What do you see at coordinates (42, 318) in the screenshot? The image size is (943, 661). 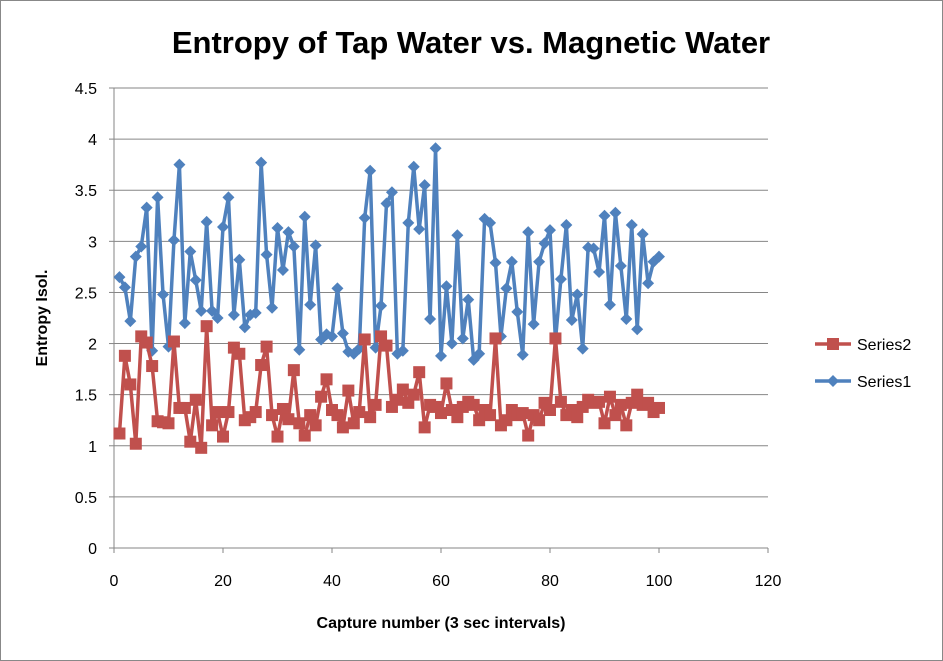 I see `y-axis-label: Entropy Isol.` at bounding box center [42, 318].